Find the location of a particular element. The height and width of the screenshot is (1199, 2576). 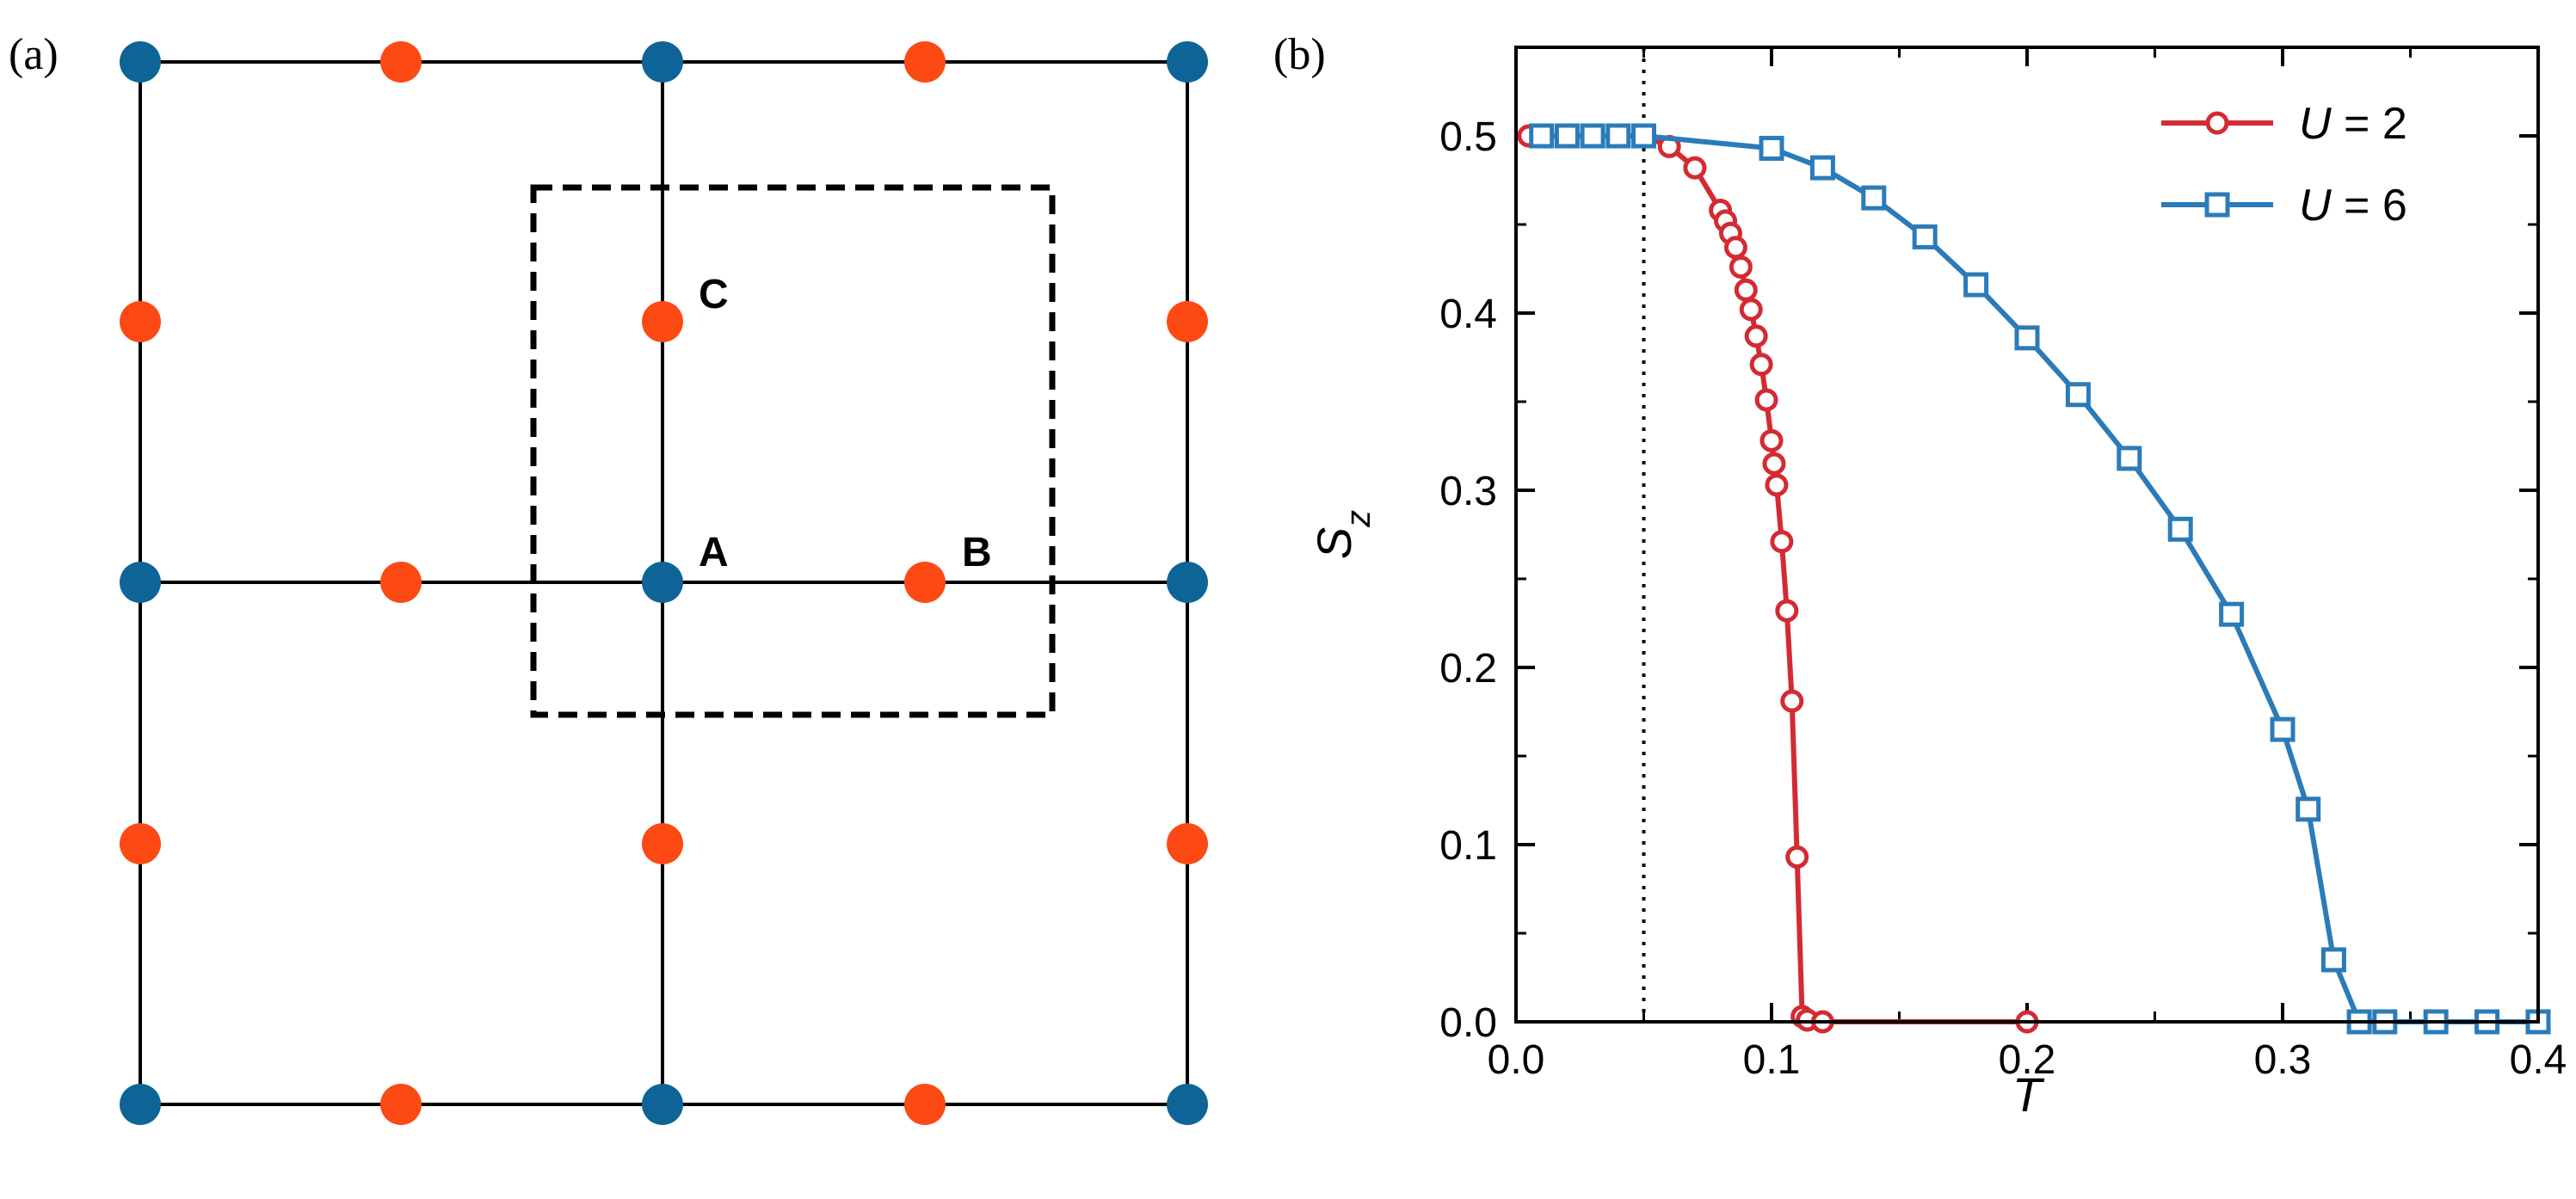

y-tick-label: 0.1 is located at coordinates (1468, 846).